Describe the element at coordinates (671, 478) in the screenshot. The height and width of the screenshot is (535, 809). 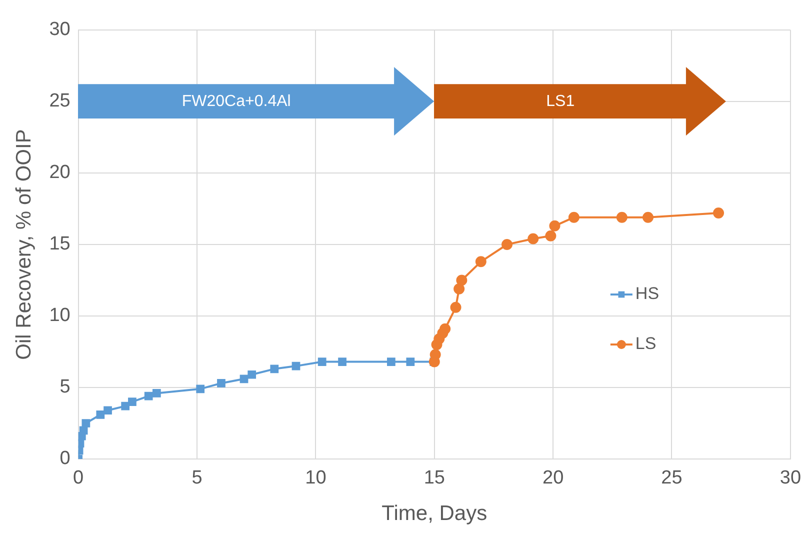
I see `x-tick-label: 25` at that location.